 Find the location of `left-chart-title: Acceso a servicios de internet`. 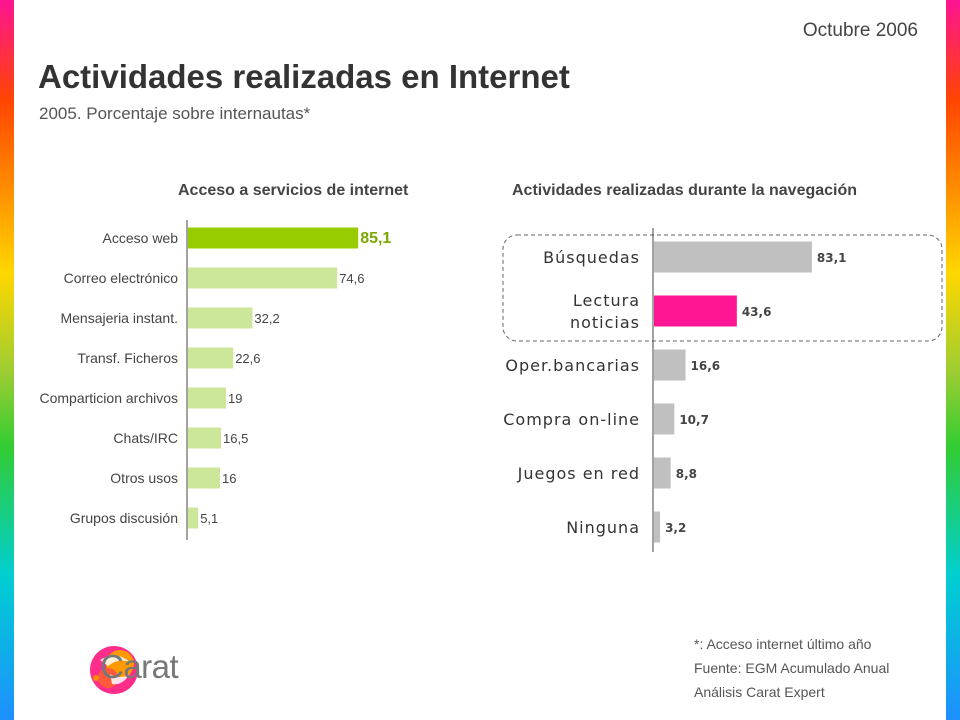

left-chart-title: Acceso a servicios de internet is located at coordinates (293, 190).